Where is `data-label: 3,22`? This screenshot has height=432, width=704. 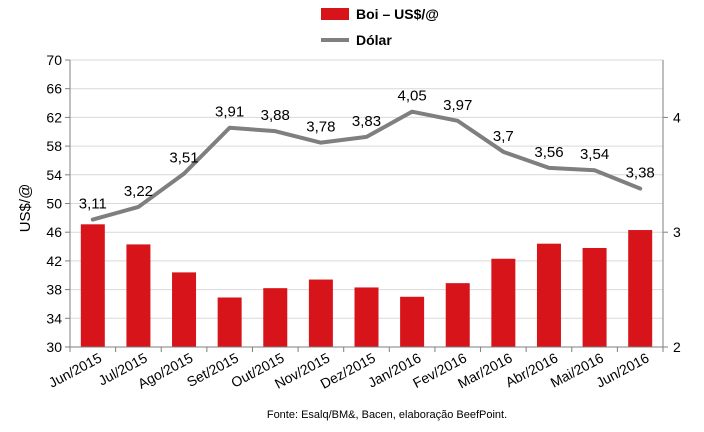 data-label: 3,22 is located at coordinates (138, 191).